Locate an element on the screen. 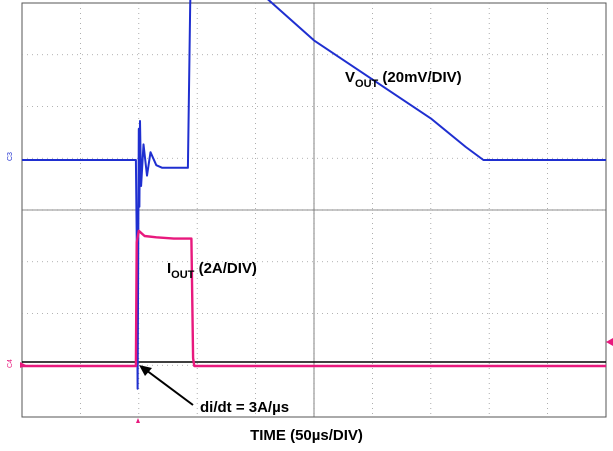  iout-channel-marker: C4 is located at coordinates (10, 363).